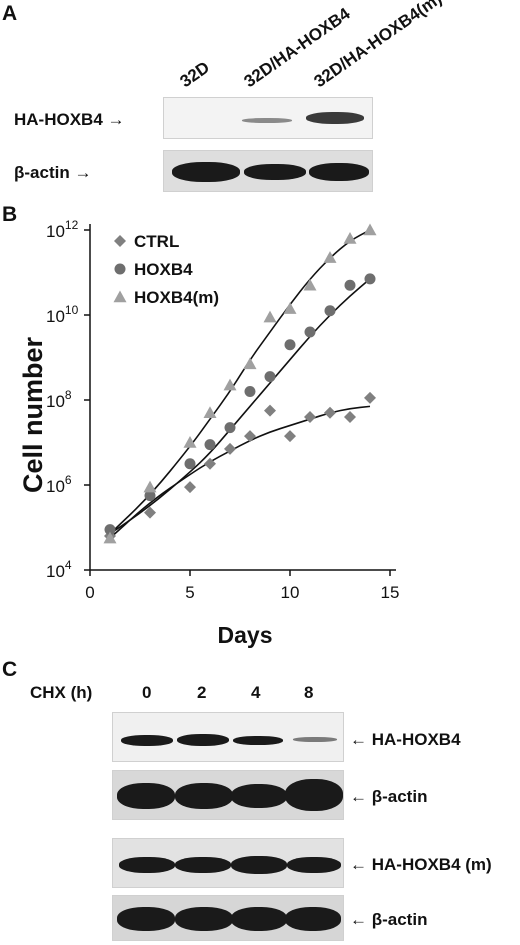 This screenshot has width=520, height=945. I want to click on x-tick-label: 15, so click(390, 592).